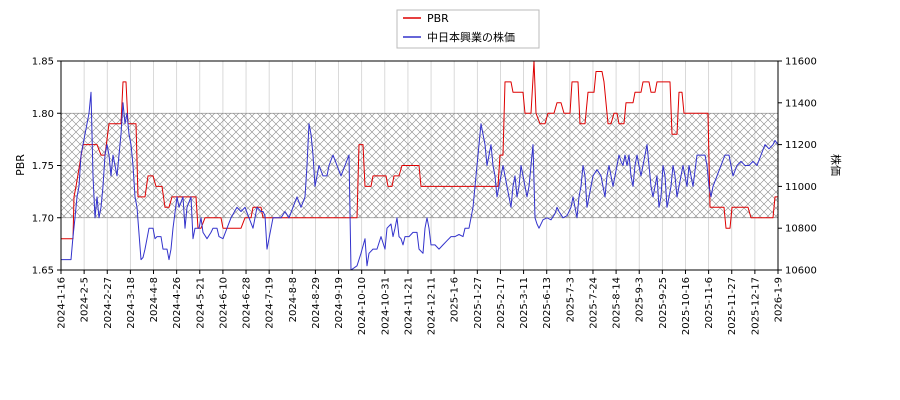  What do you see at coordinates (108, 303) in the screenshot?
I see `x-tick-label: 2024-2-27` at bounding box center [108, 303].